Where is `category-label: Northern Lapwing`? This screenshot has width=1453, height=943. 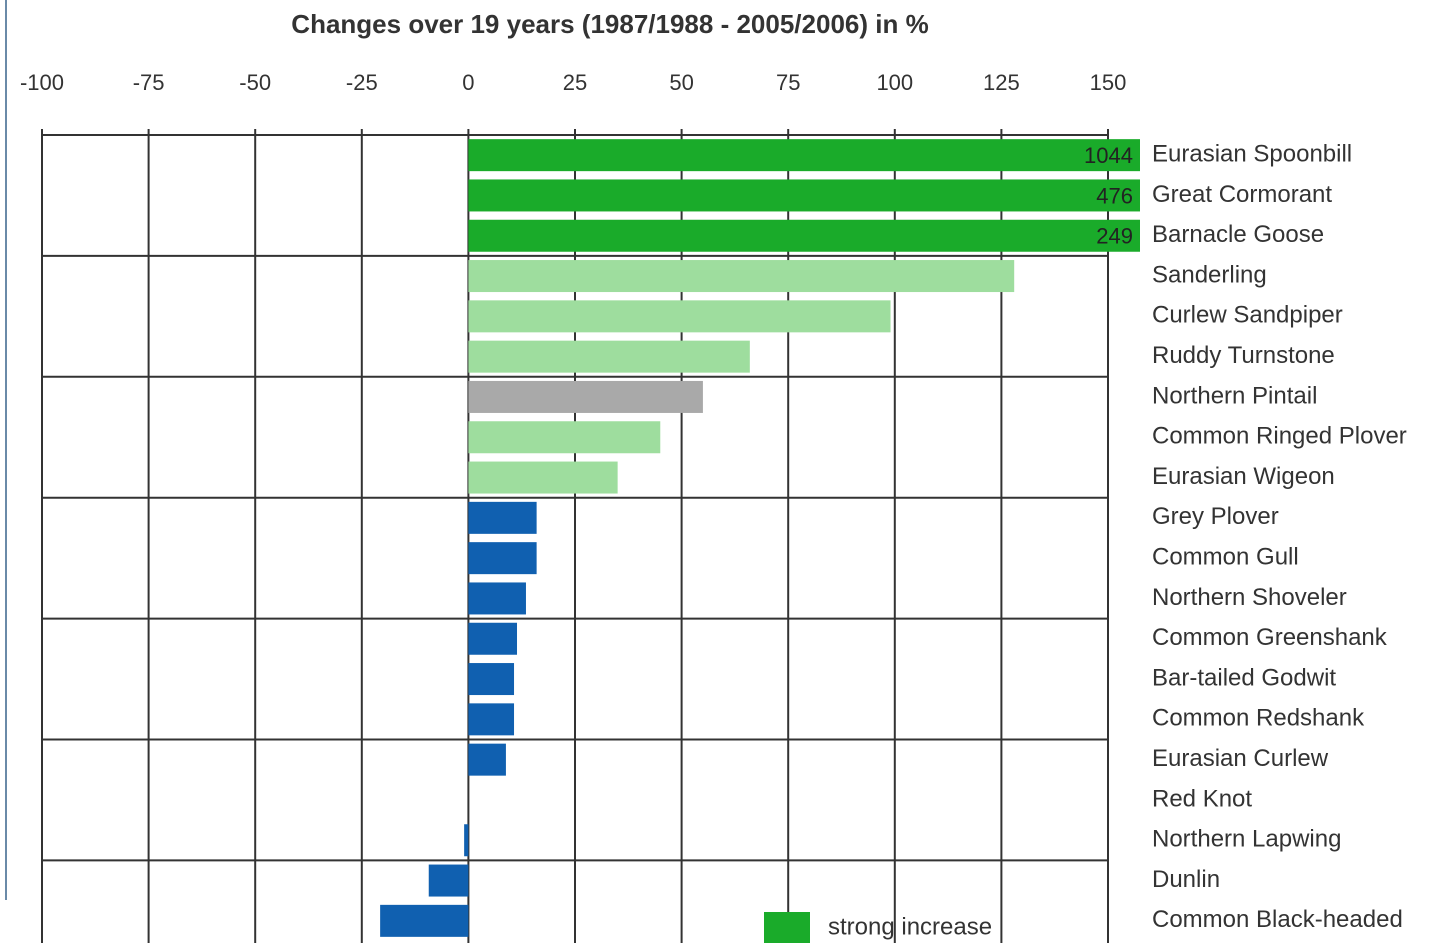 category-label: Northern Lapwing is located at coordinates (1246, 839).